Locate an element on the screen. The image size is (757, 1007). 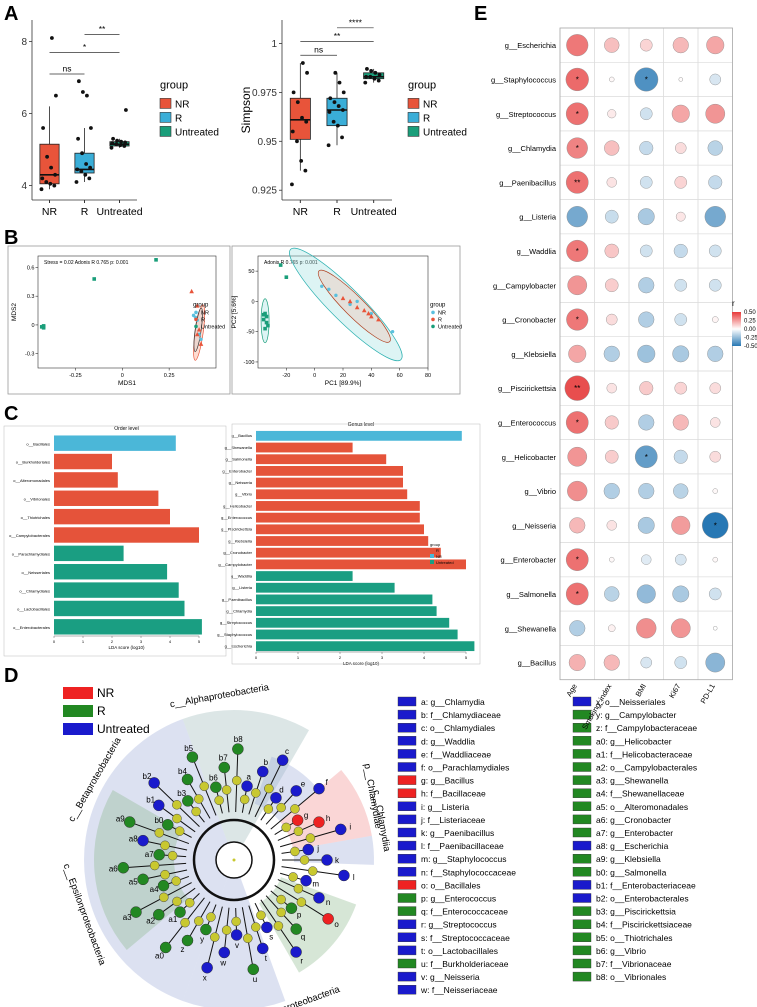
lda-bar-label: g__Klebsiella is located at coordinates (240, 540).